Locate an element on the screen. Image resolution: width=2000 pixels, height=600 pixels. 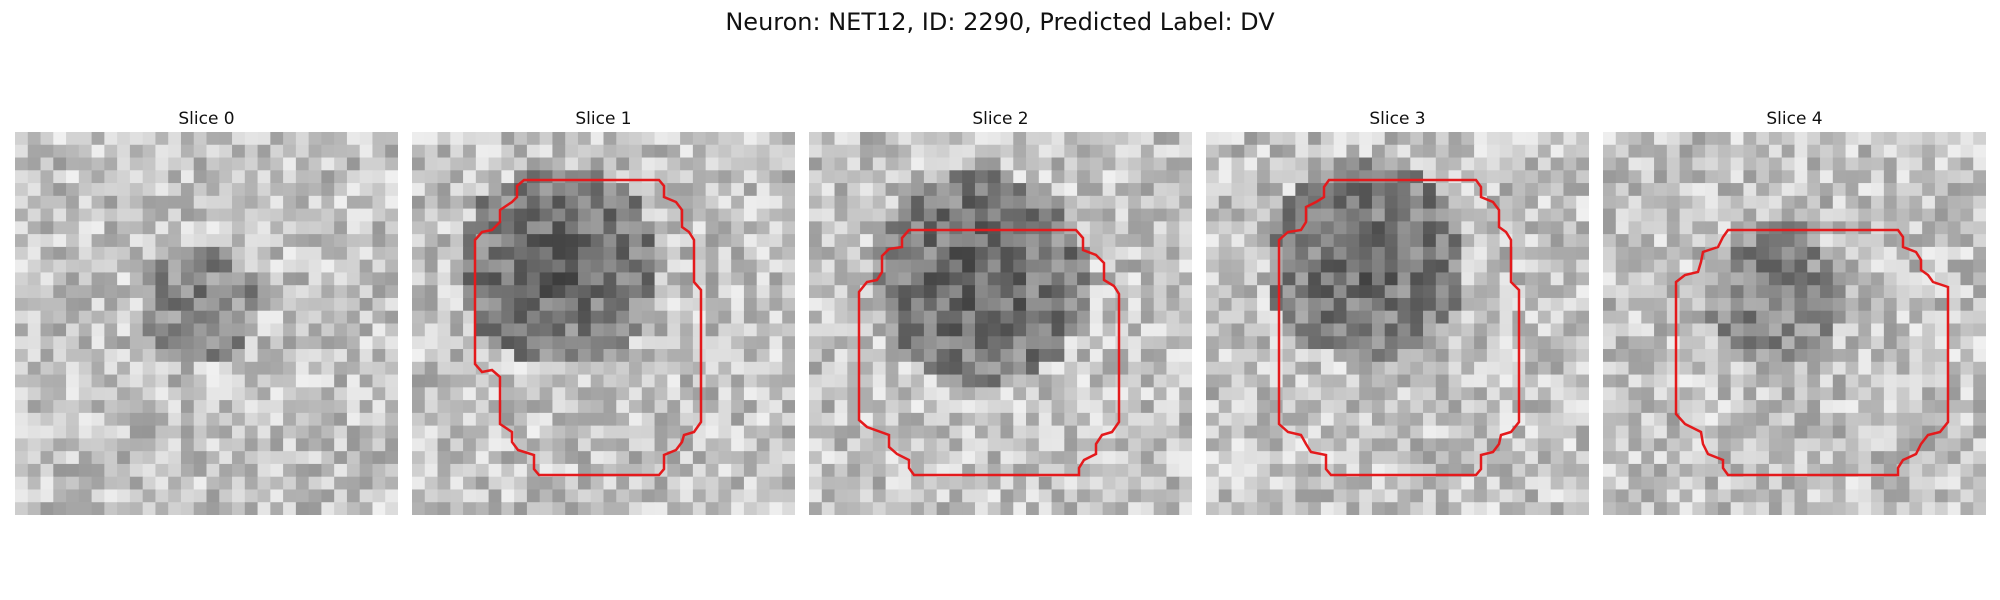
slice-title-1: Slice 1 is located at coordinates (603, 119).